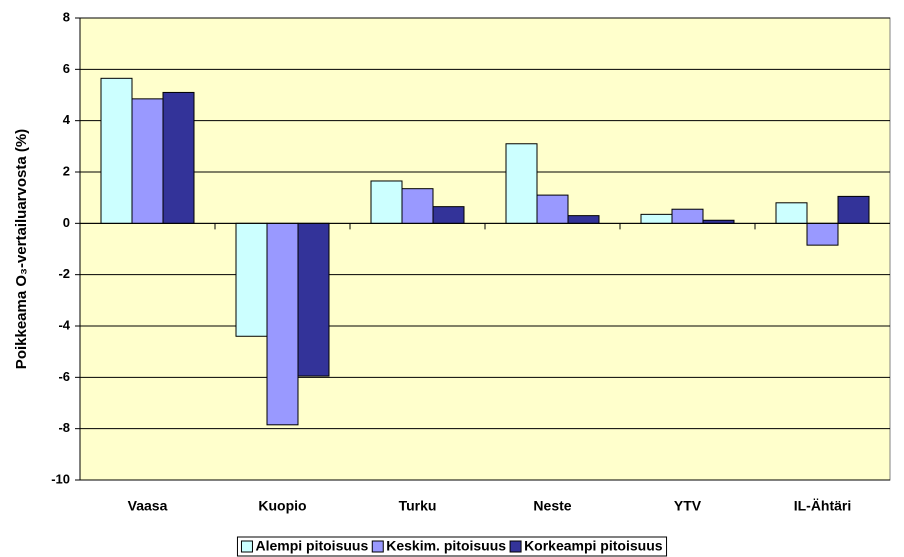  Describe the element at coordinates (148, 506) in the screenshot. I see `x-tick-label: Vaasa` at that location.